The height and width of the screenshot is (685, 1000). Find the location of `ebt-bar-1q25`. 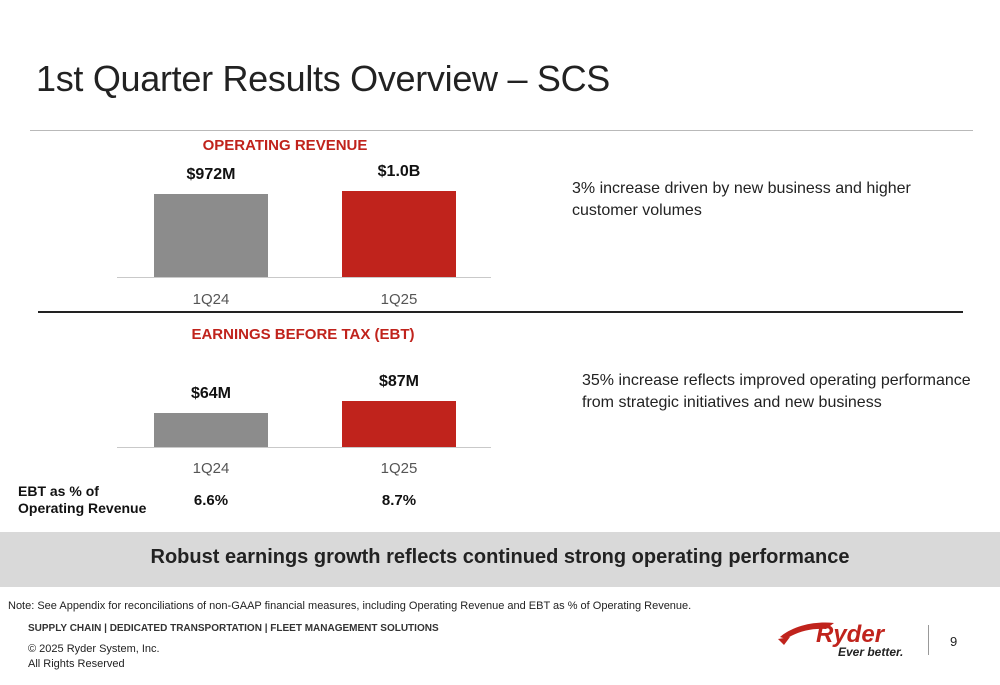

ebt-bar-1q25 is located at coordinates (399, 424).